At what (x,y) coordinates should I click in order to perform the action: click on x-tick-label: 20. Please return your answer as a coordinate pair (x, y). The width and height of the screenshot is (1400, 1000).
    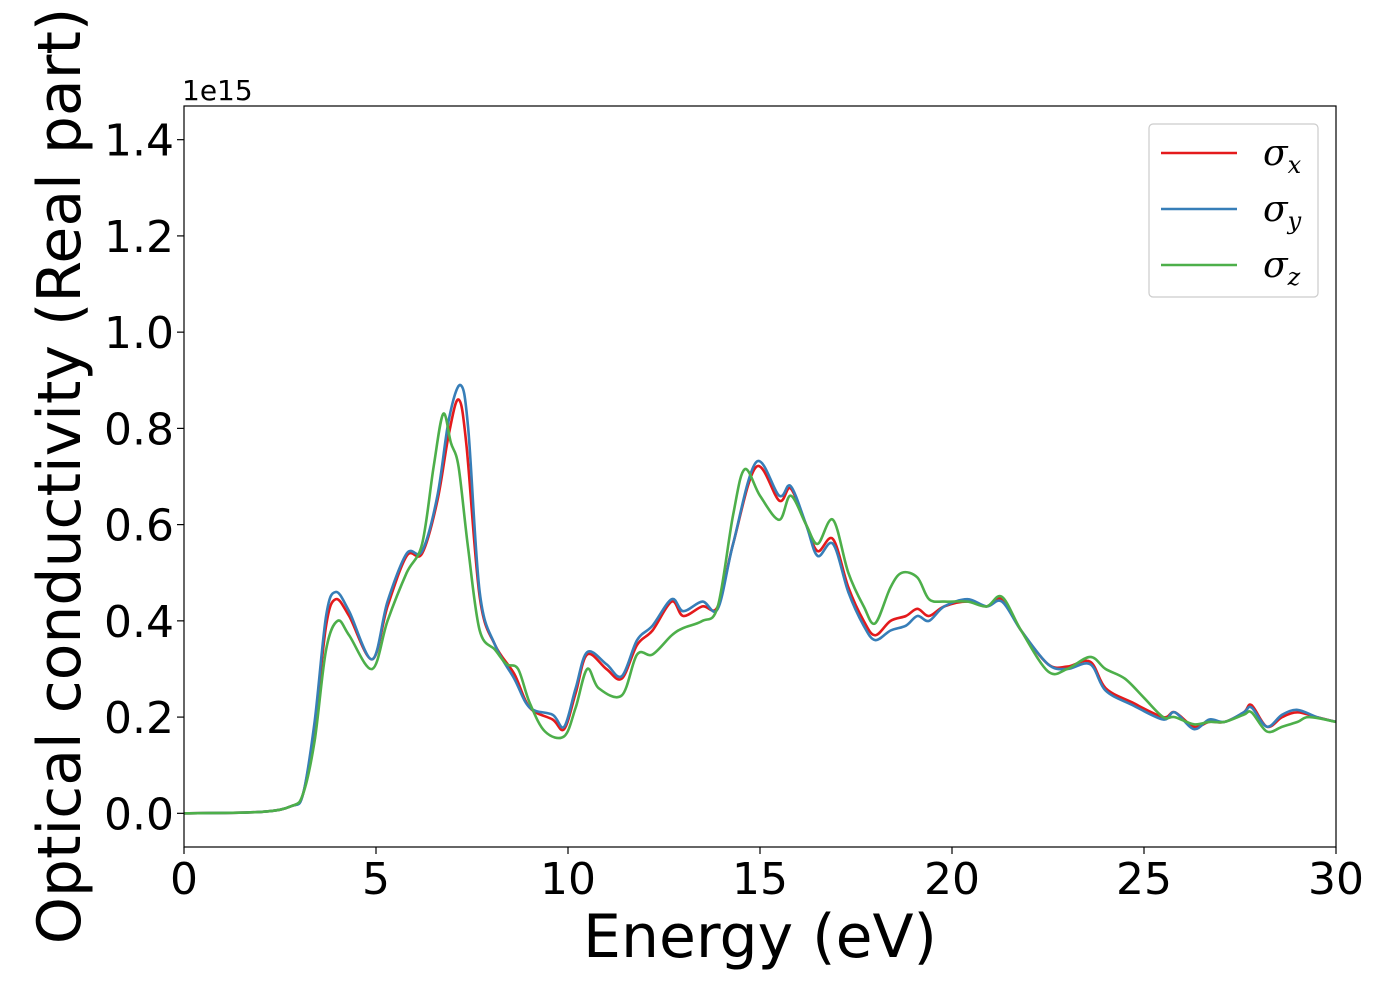
    Looking at the image, I should click on (952, 879).